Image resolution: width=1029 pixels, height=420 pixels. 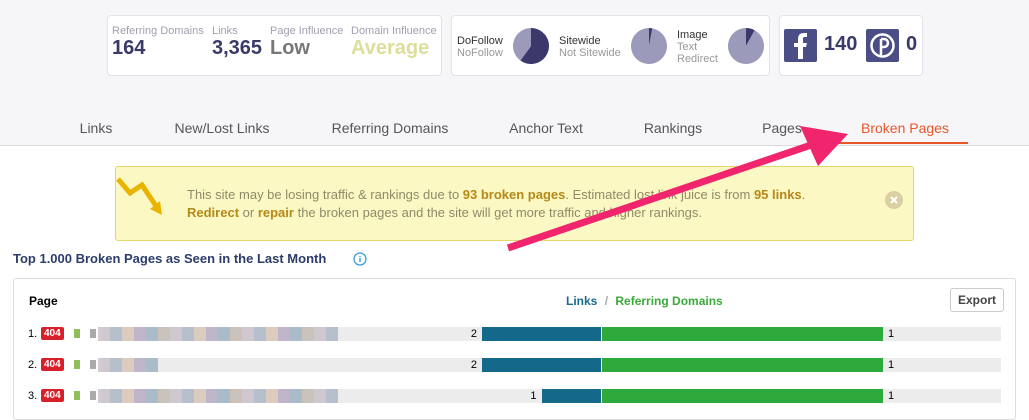 What do you see at coordinates (782, 128) in the screenshot?
I see `tab: Pages` at bounding box center [782, 128].